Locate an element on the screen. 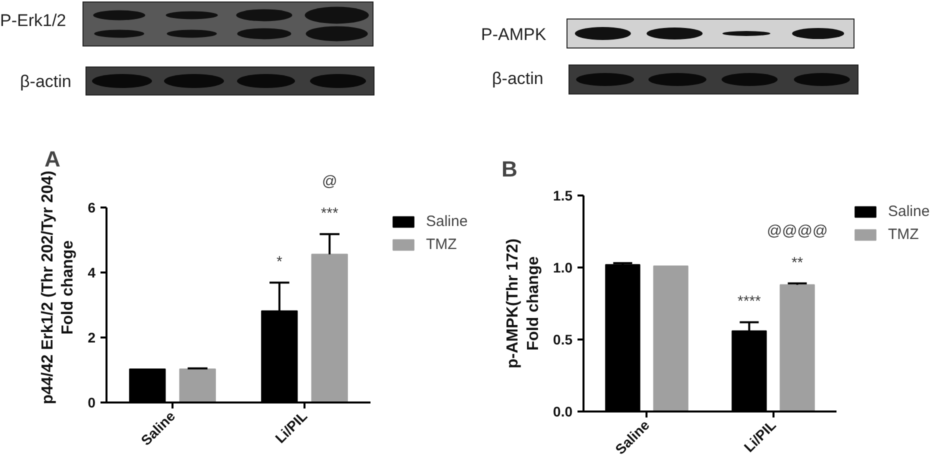 This screenshot has height=471, width=941. y-tick-label: 0.5 is located at coordinates (563, 340).